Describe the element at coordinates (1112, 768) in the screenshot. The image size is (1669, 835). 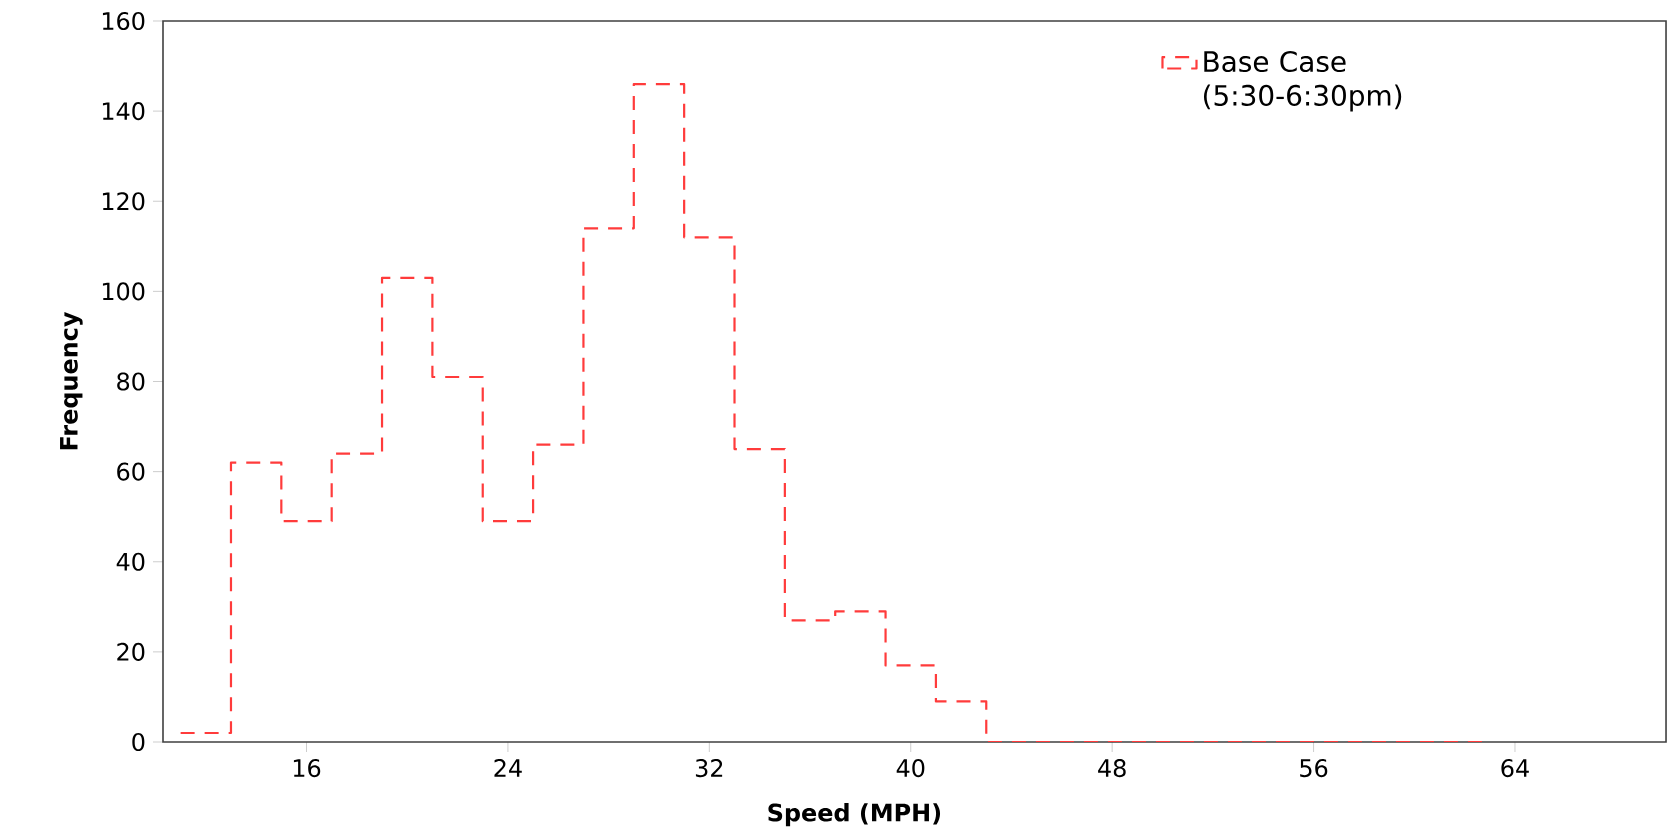
I see `x-tick-label: 48` at that location.